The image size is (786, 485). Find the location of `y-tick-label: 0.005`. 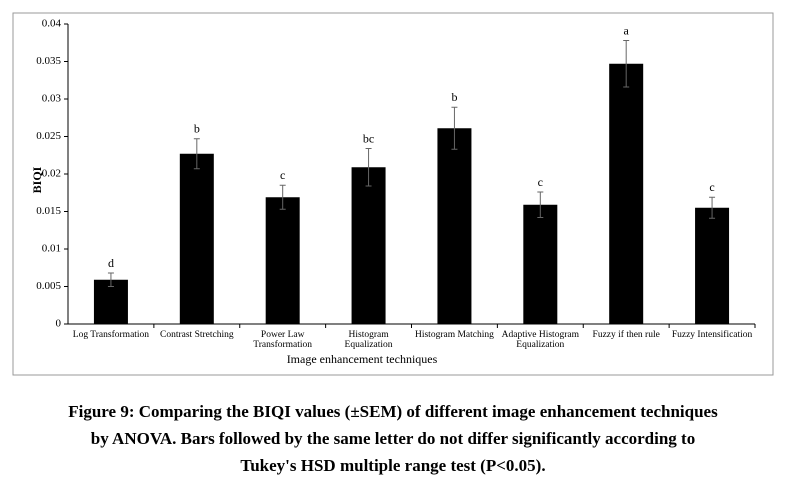

y-tick-label: 0.005 is located at coordinates (48, 286).